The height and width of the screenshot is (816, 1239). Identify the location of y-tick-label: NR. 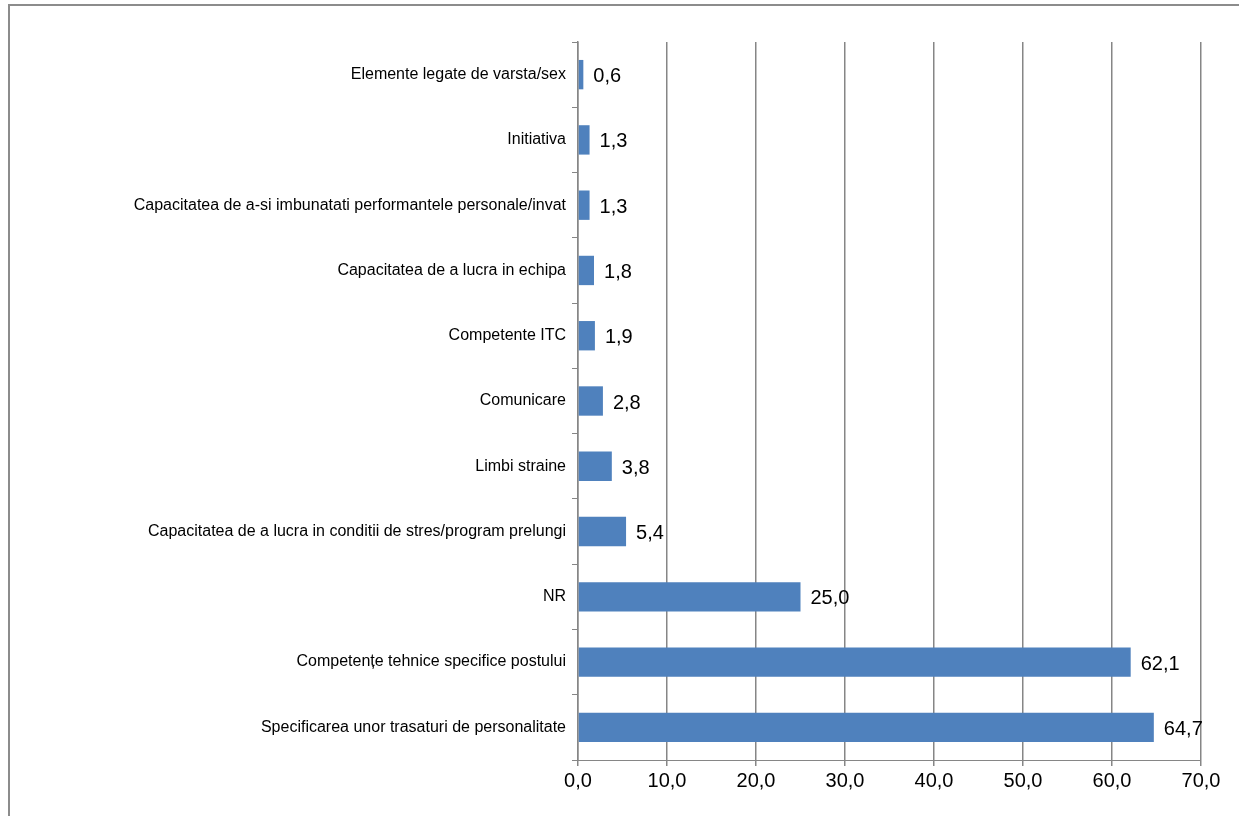
(554, 596).